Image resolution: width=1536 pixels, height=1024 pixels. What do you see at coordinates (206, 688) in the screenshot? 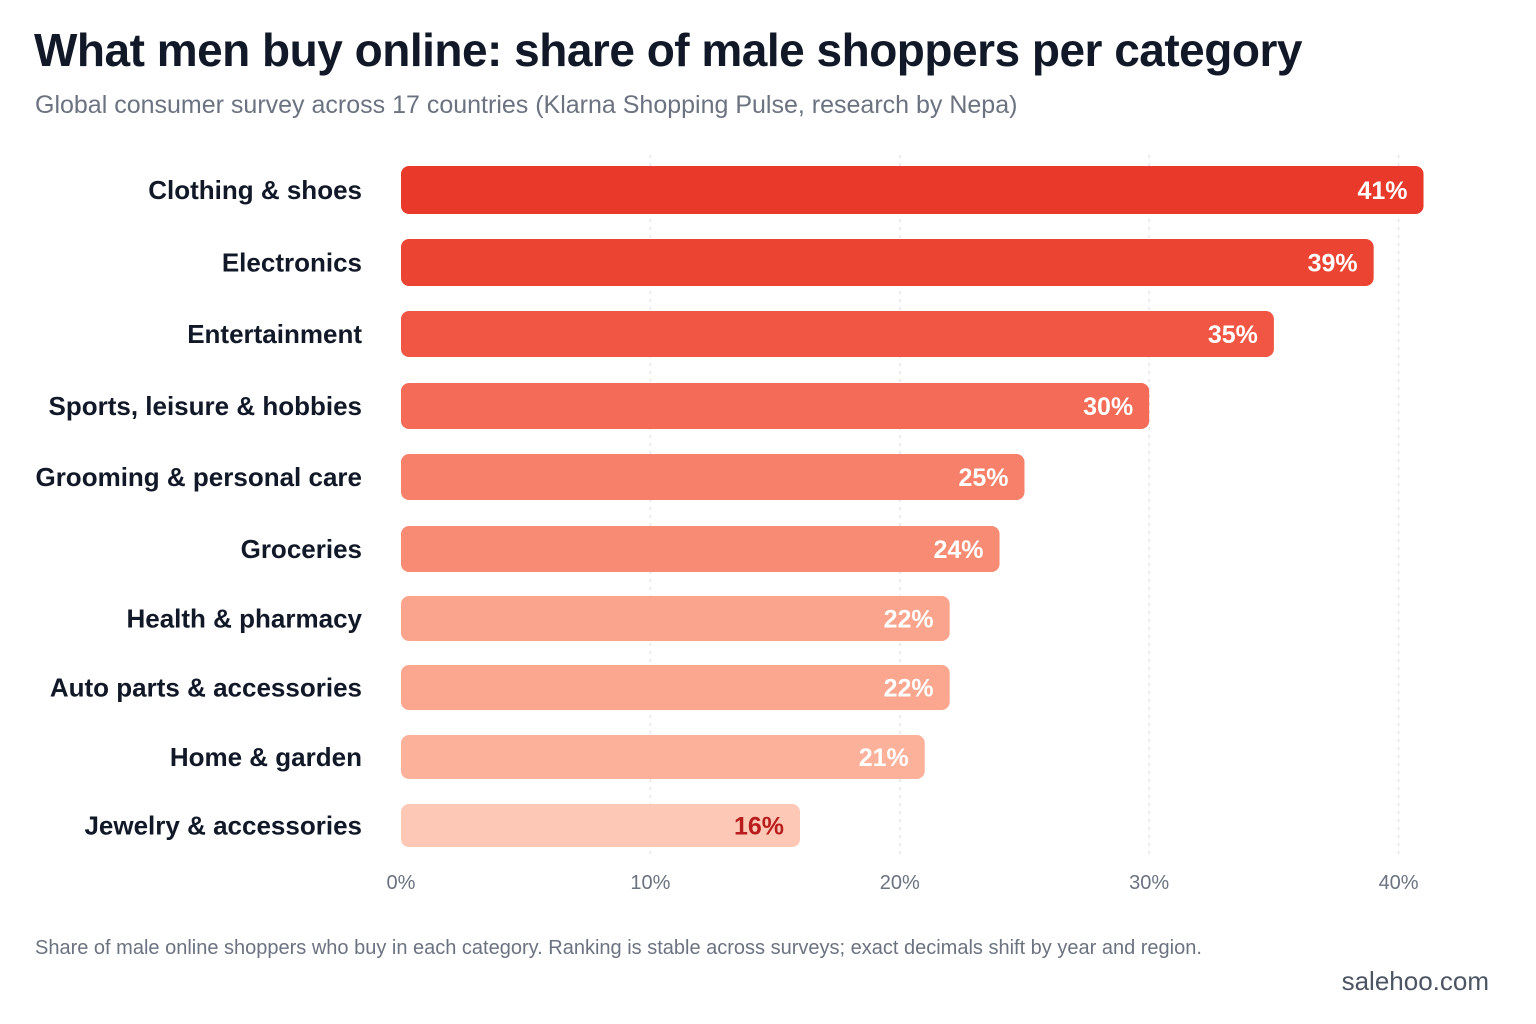
I see `category-label: Auto parts & accessories` at bounding box center [206, 688].